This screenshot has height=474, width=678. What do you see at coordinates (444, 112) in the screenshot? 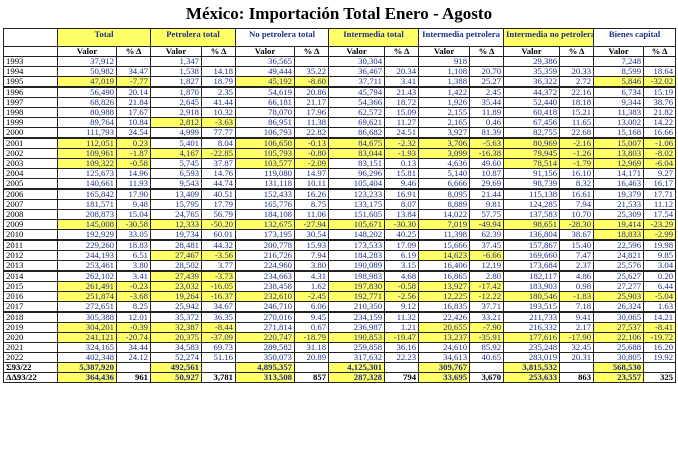
I see `value-cell: 2,155` at bounding box center [444, 112].